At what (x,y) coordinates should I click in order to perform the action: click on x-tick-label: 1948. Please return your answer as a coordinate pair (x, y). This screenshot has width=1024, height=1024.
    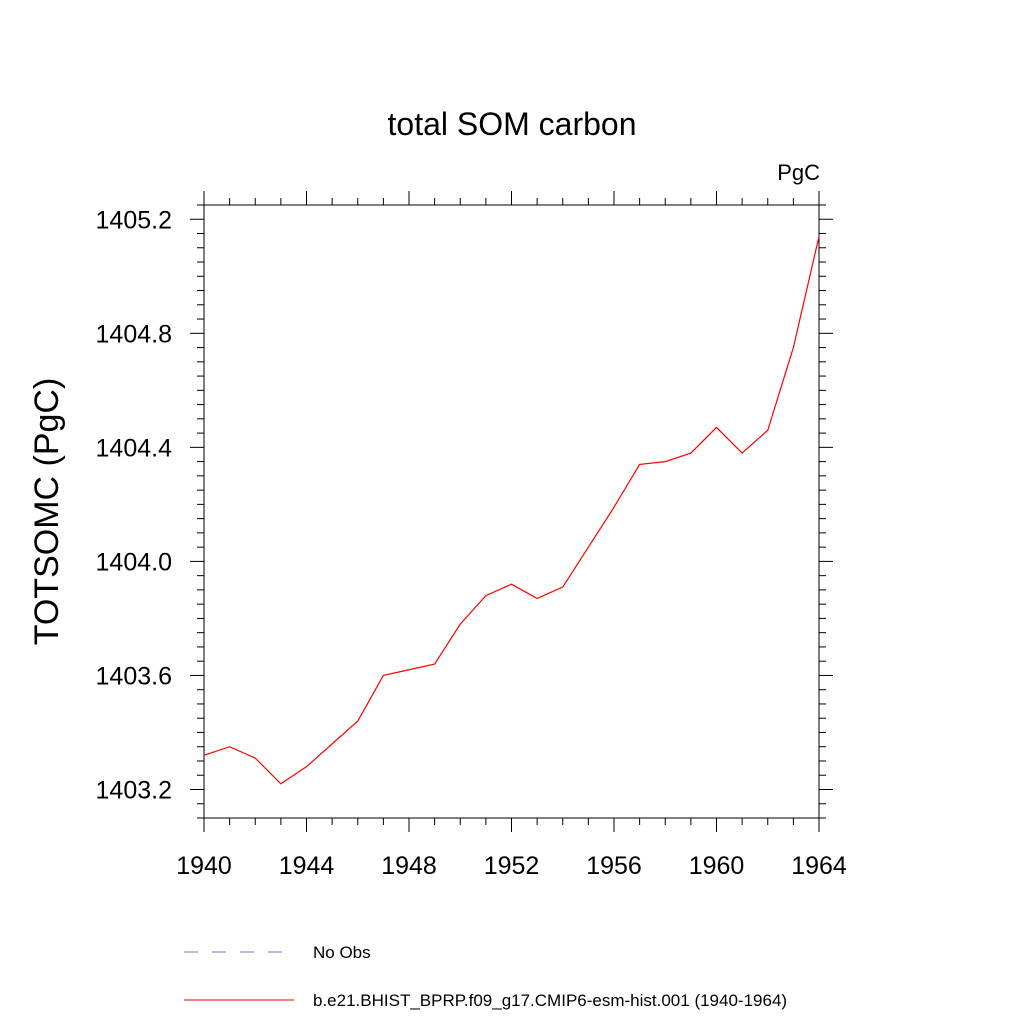
    Looking at the image, I should click on (409, 866).